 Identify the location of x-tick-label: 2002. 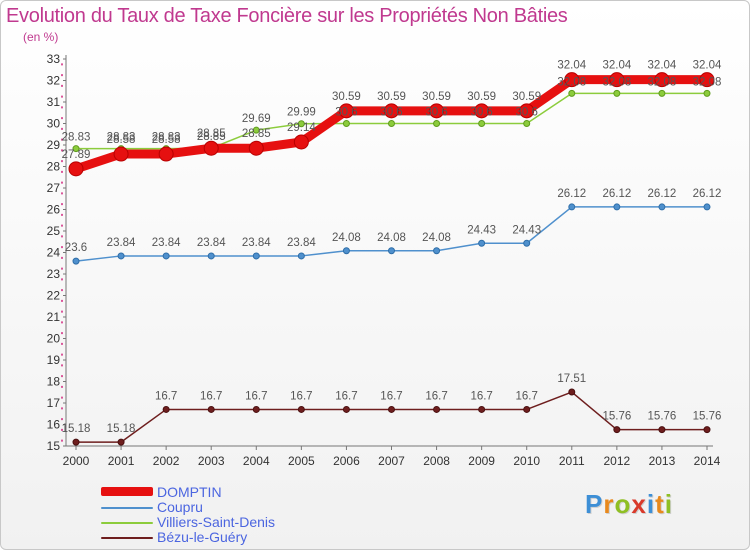
(166, 461).